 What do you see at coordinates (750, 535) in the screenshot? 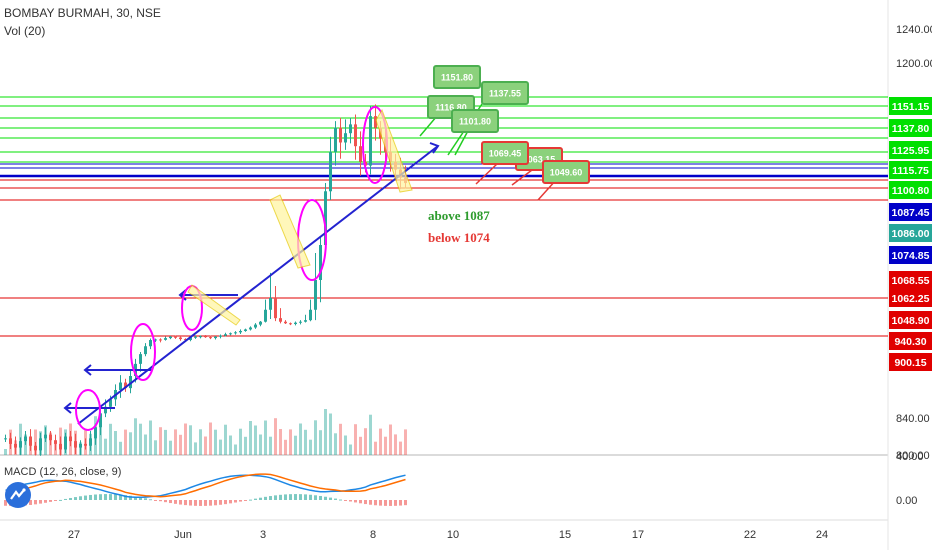
I see `time-tick-label: 22` at bounding box center [750, 535].